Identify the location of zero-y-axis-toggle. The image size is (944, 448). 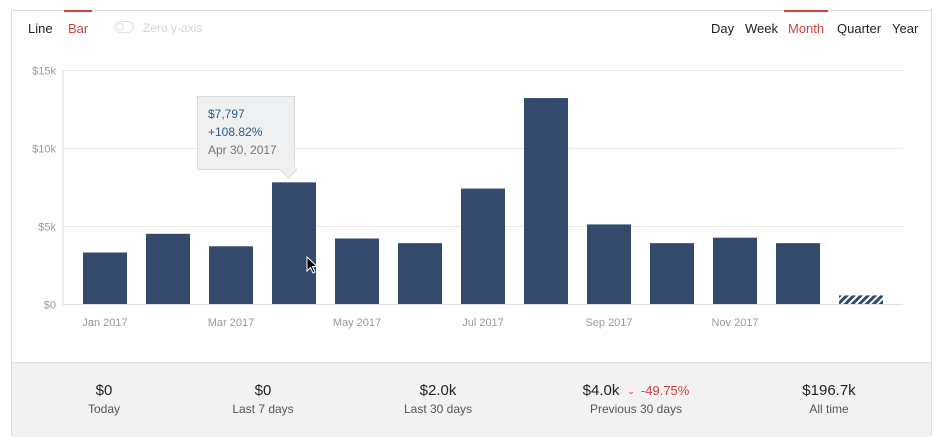
(124, 27).